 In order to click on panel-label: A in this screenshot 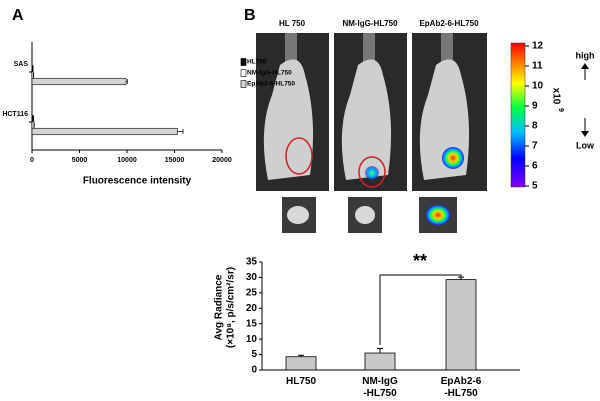, I will do `click(18, 15)`.